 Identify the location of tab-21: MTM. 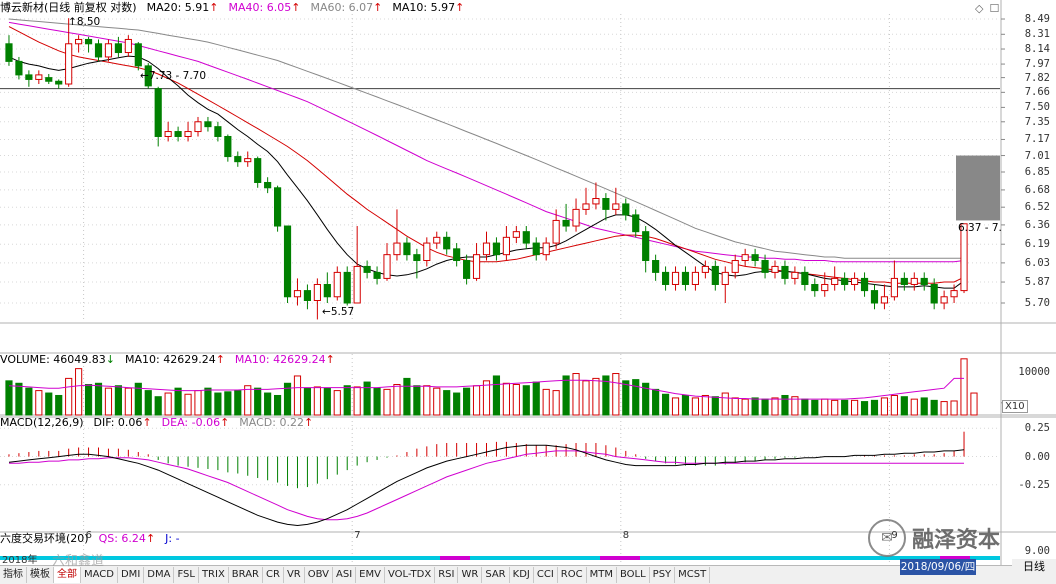
(602, 575).